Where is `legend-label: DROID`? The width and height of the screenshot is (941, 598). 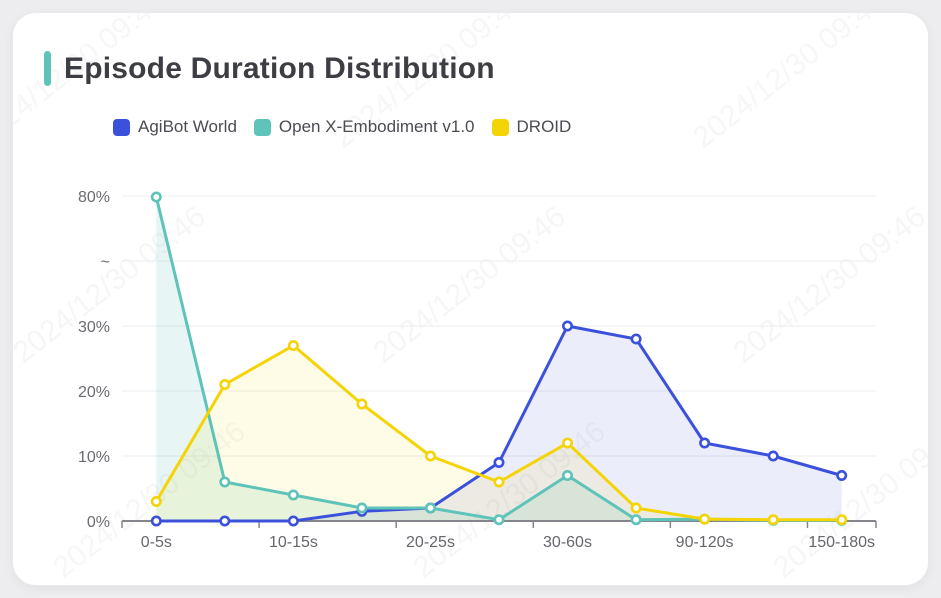 legend-label: DROID is located at coordinates (544, 126).